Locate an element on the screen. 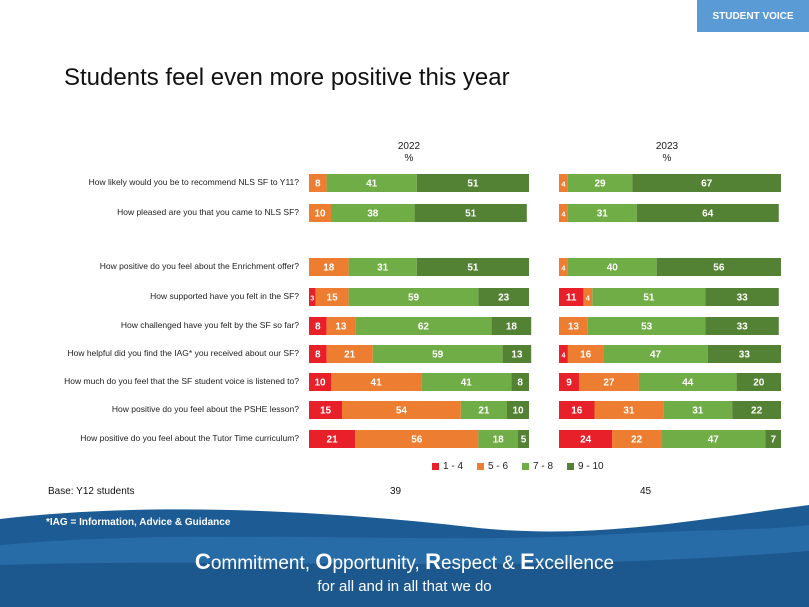 Image resolution: width=809 pixels, height=607 pixels. iag-footnote: *IAG = Information, Advice & Guidance is located at coordinates (138, 522).